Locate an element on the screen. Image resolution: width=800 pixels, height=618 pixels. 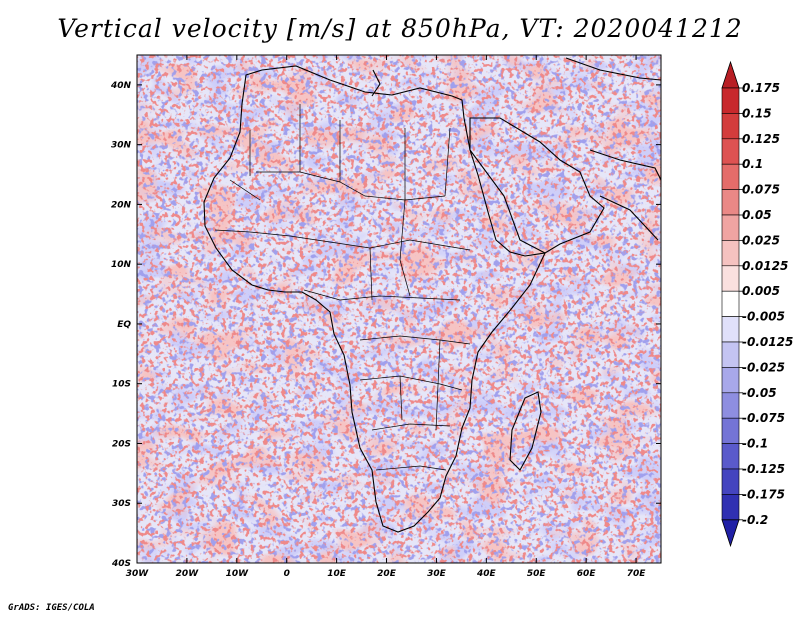
x-tick-label: 60E is located at coordinates (587, 574).